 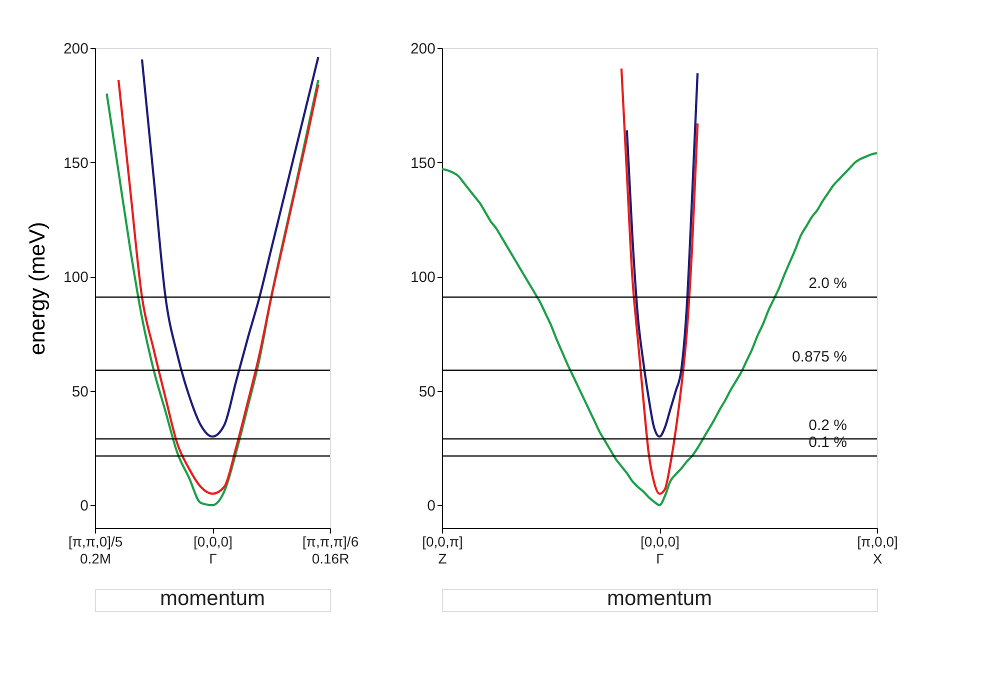 What do you see at coordinates (827, 442) in the screenshot?
I see `annotation: 0.1 %` at bounding box center [827, 442].